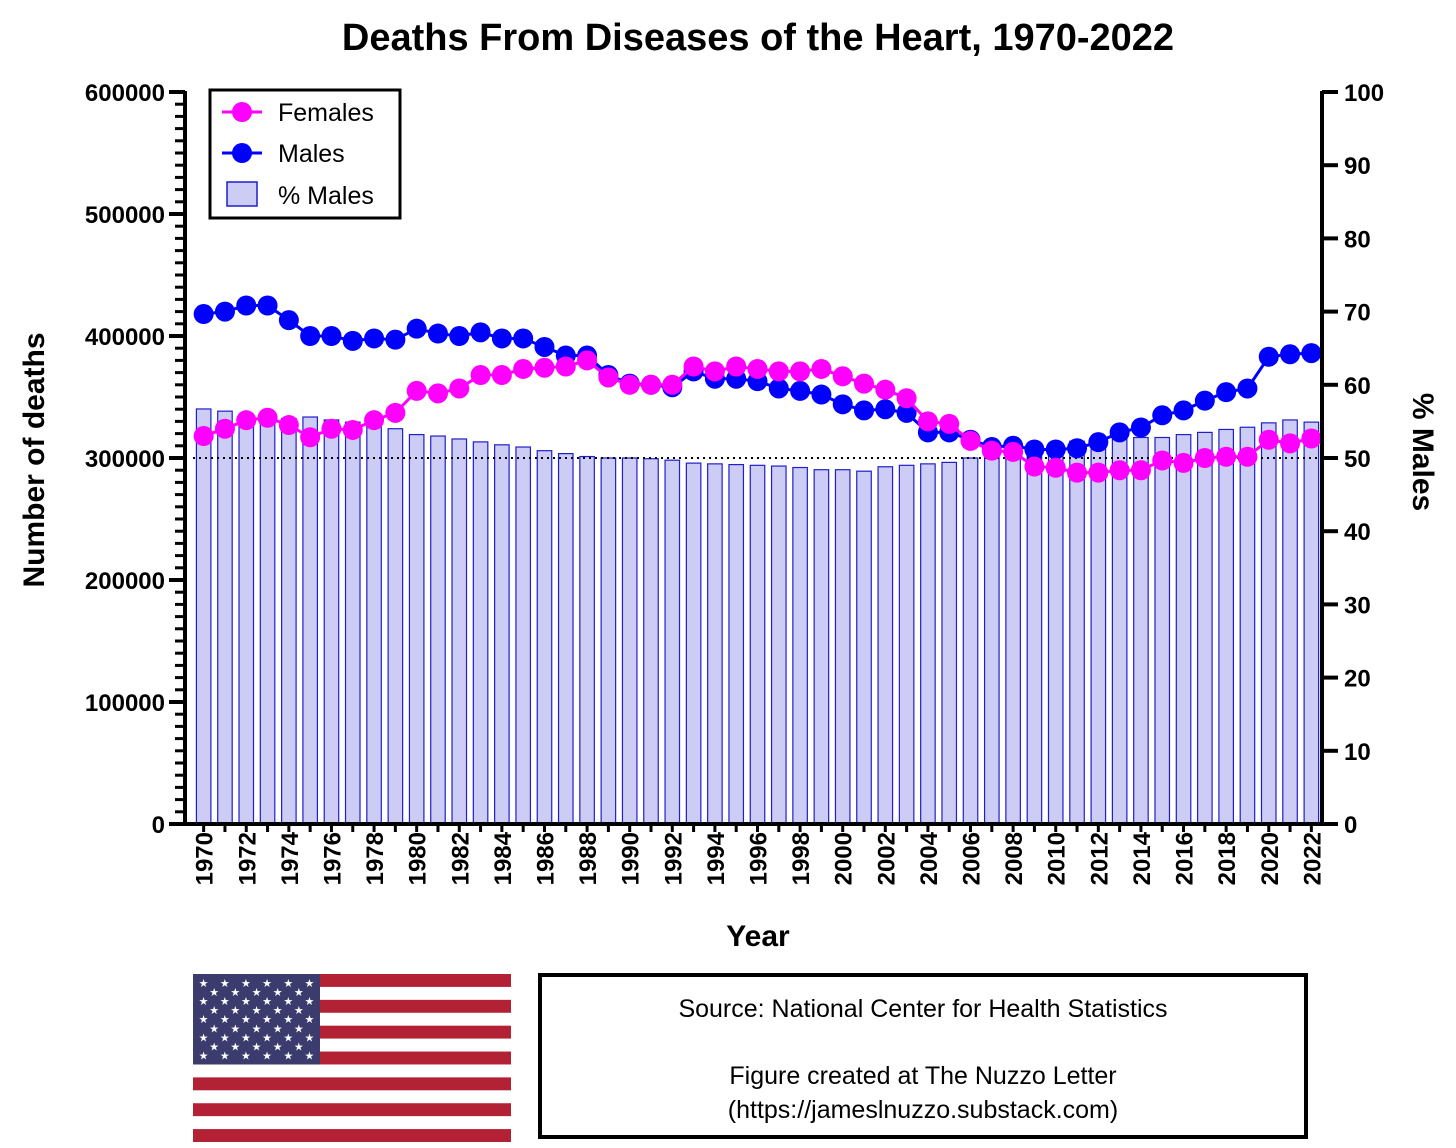 This screenshot has width=1456, height=1148. What do you see at coordinates (225, 617) in the screenshot?
I see `bar-pct-males-1971` at bounding box center [225, 617].